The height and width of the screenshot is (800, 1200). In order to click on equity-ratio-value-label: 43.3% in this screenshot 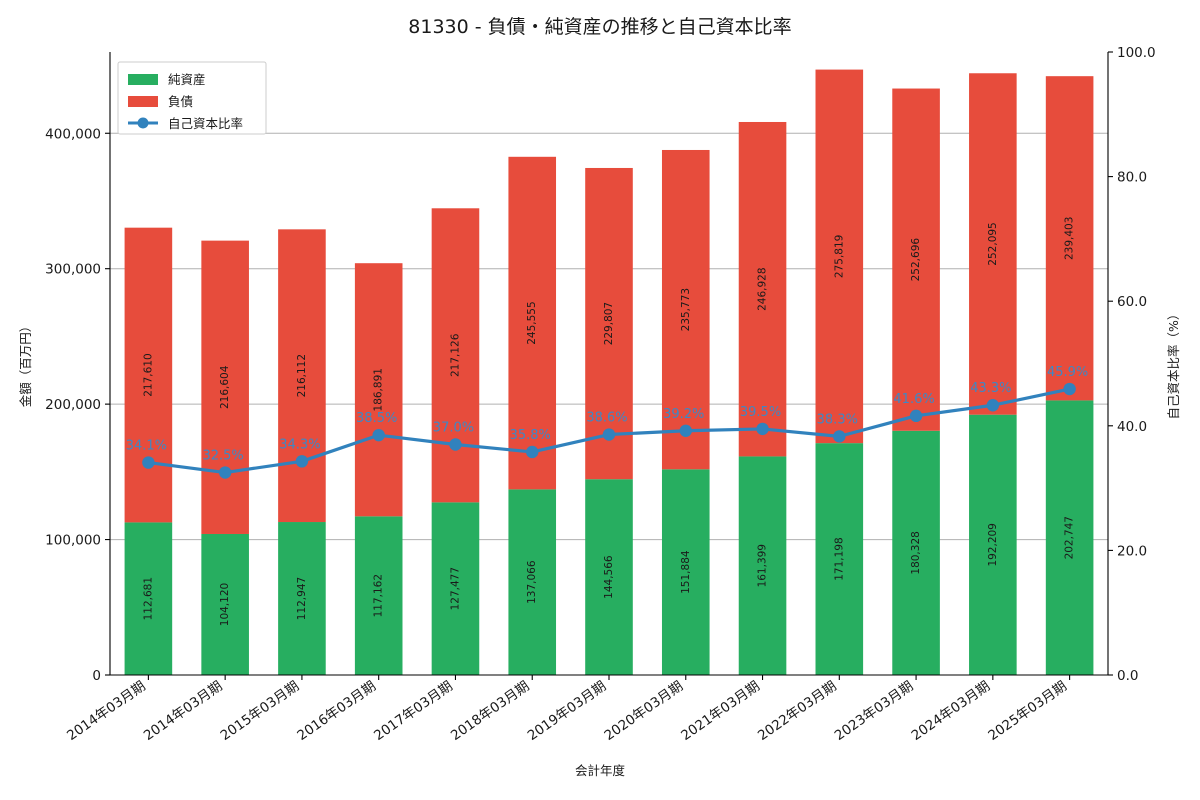, I will do `click(990, 388)`.